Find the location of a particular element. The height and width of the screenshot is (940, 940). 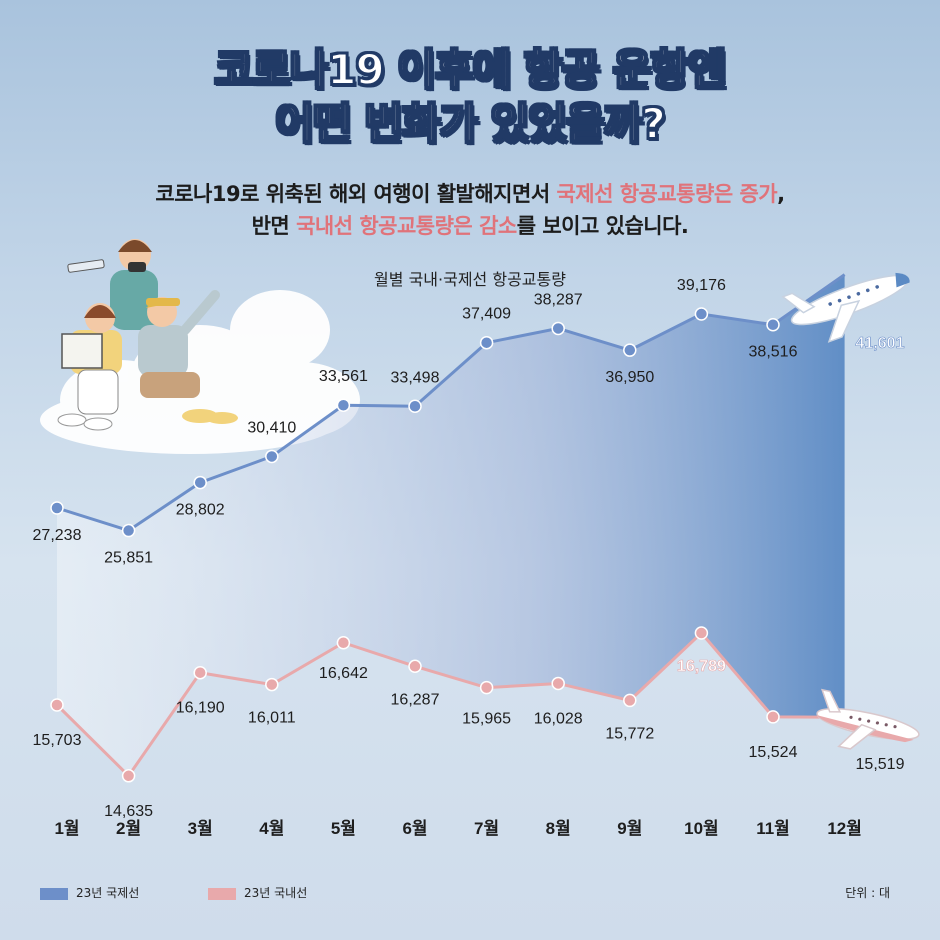

domestic-series-line is located at coordinates (450, 704).